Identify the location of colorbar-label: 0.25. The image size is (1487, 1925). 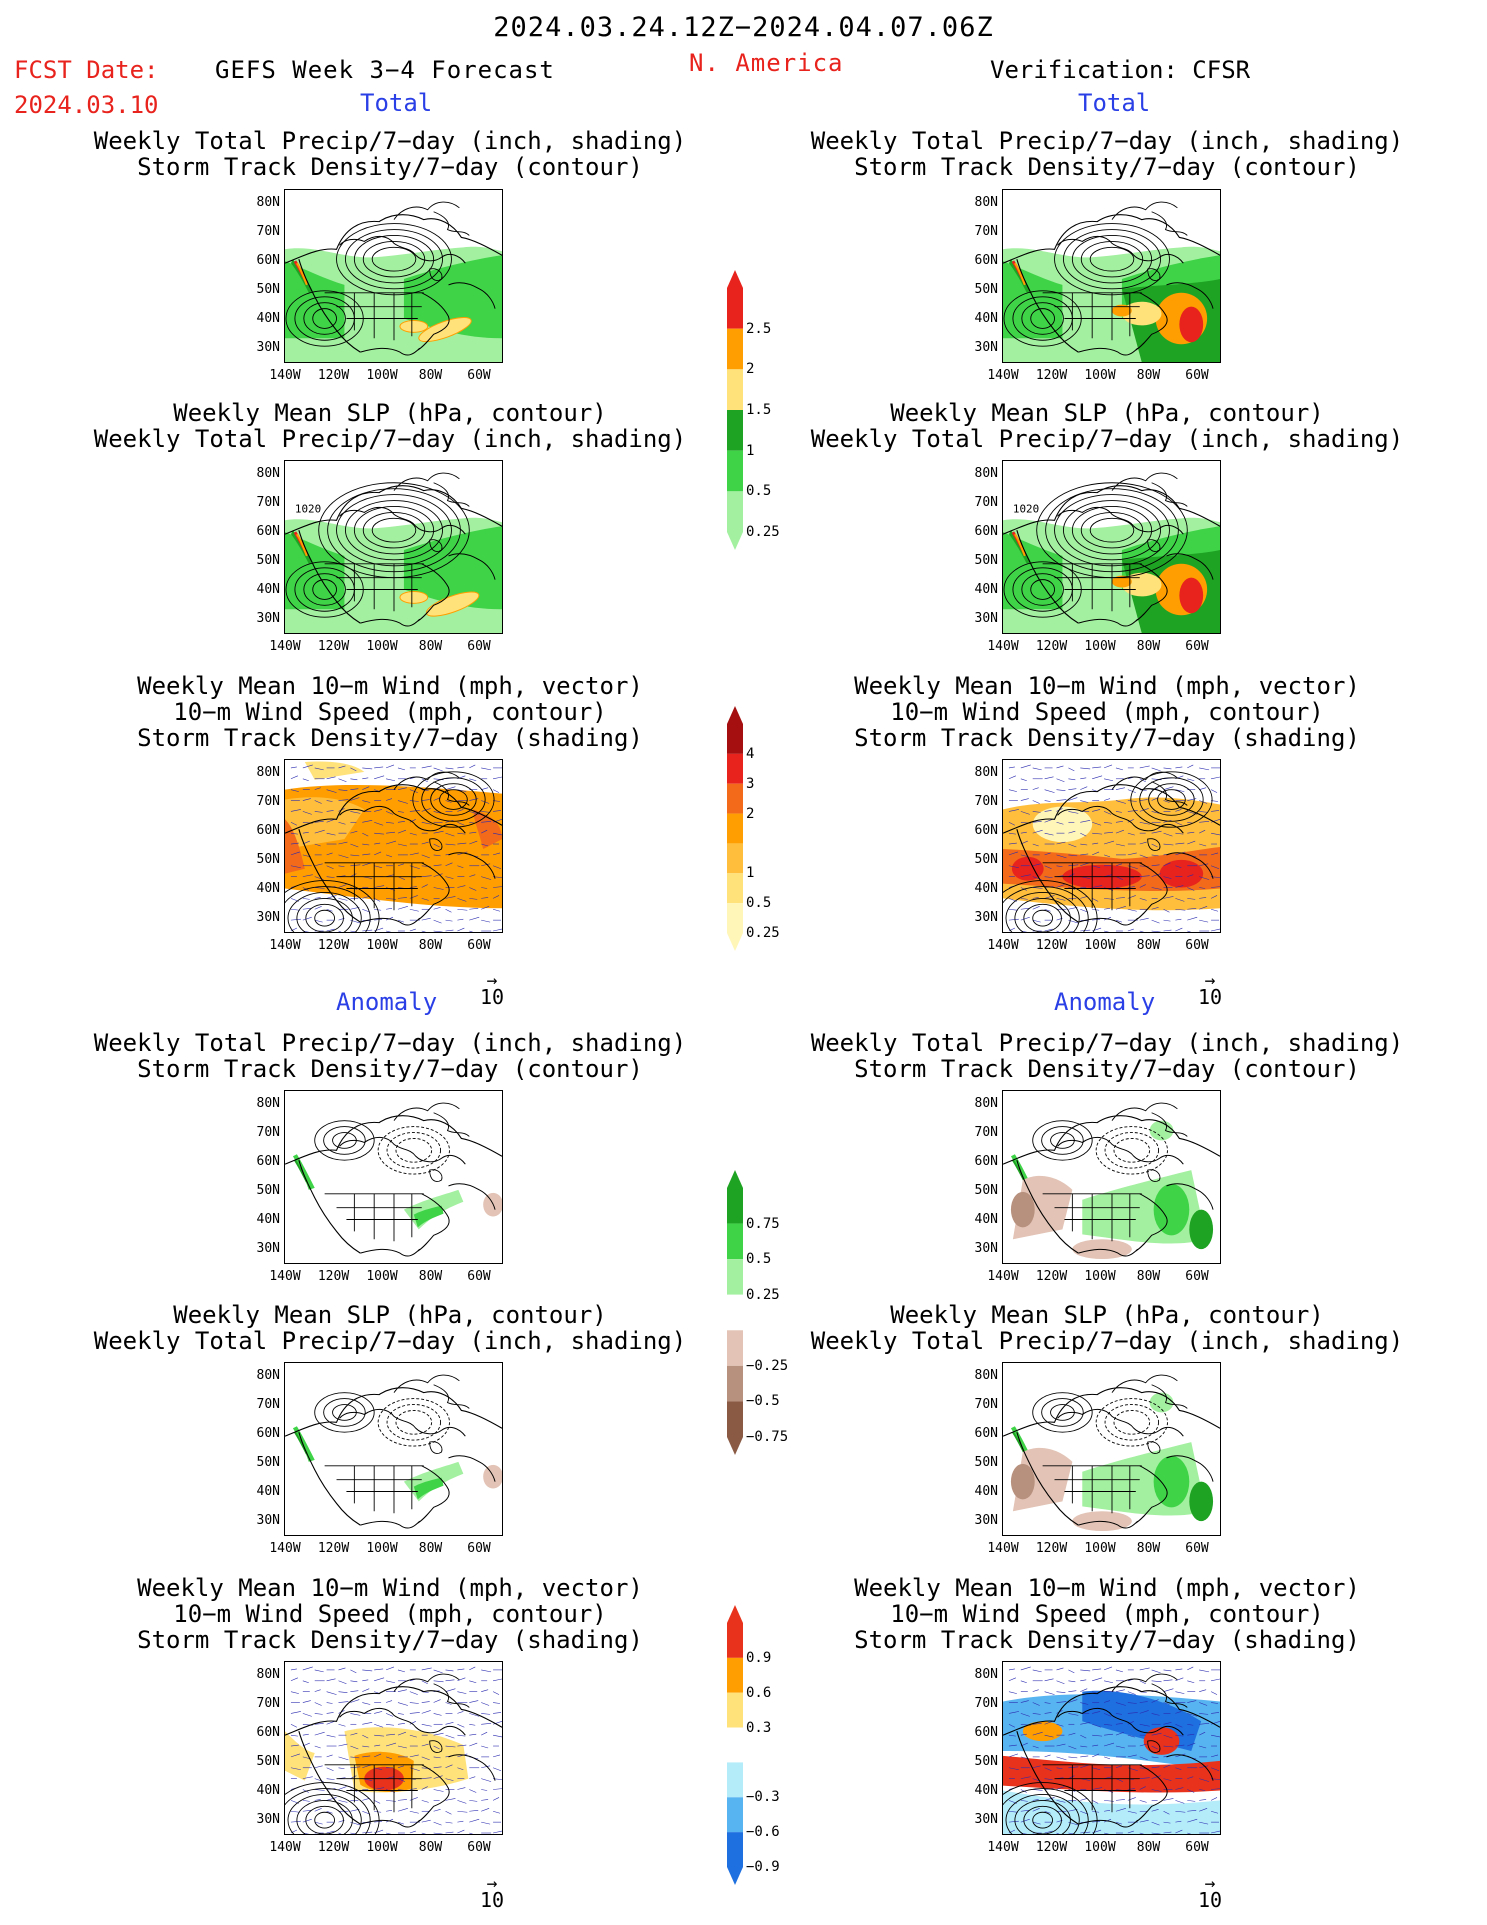
(763, 1294).